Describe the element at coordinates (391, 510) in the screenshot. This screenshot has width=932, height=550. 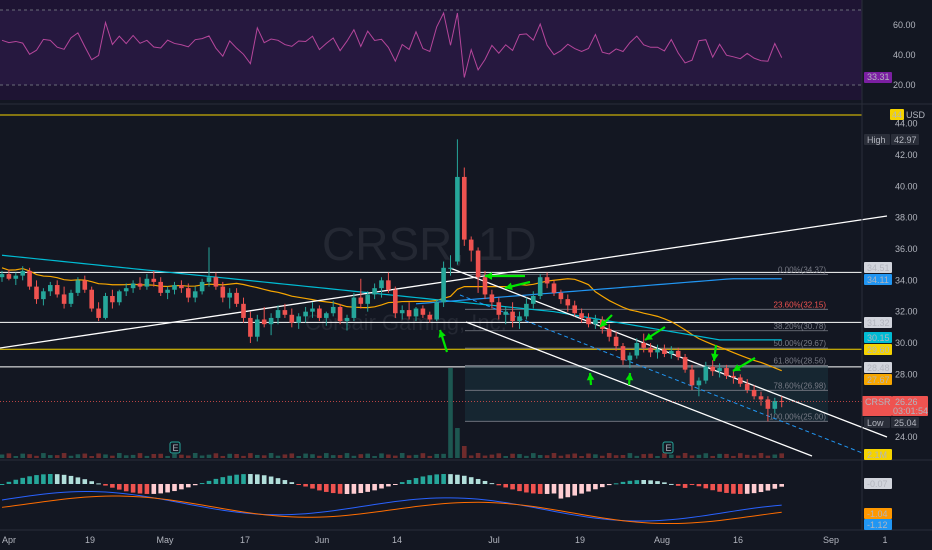
I see `macd-signal-line` at that location.